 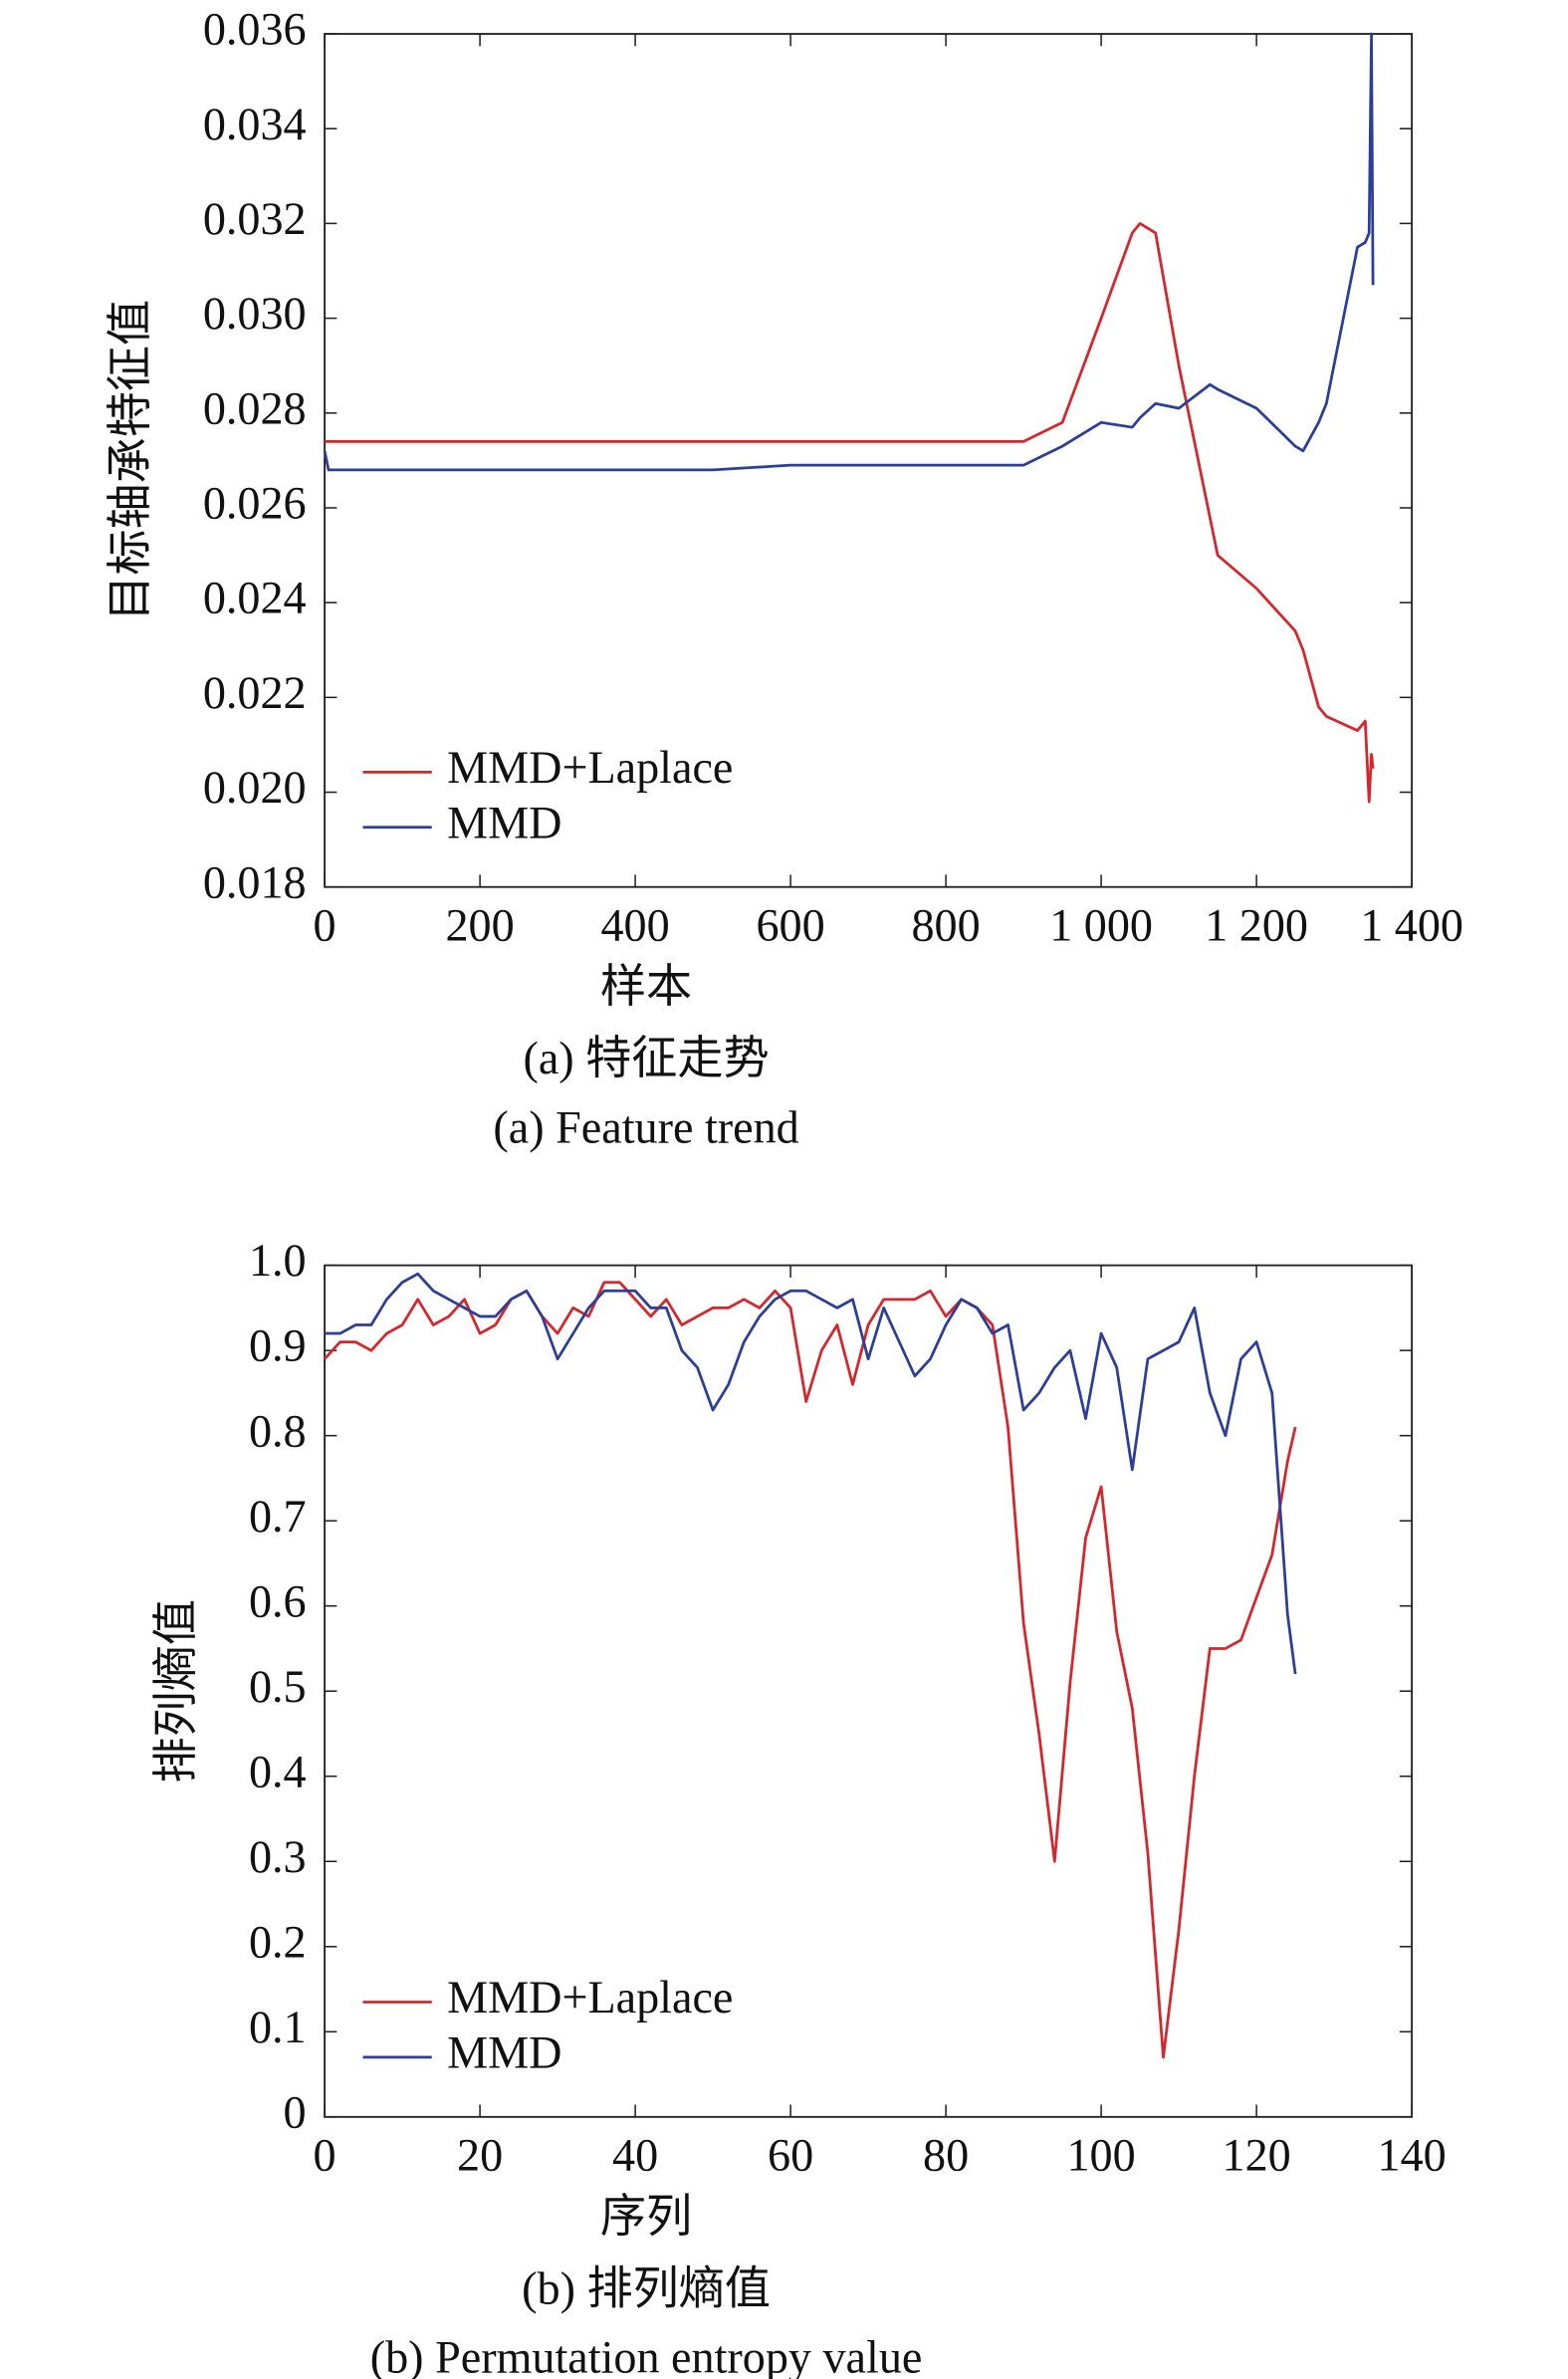 I want to click on y-tick-label: 0.028, so click(x=255, y=407).